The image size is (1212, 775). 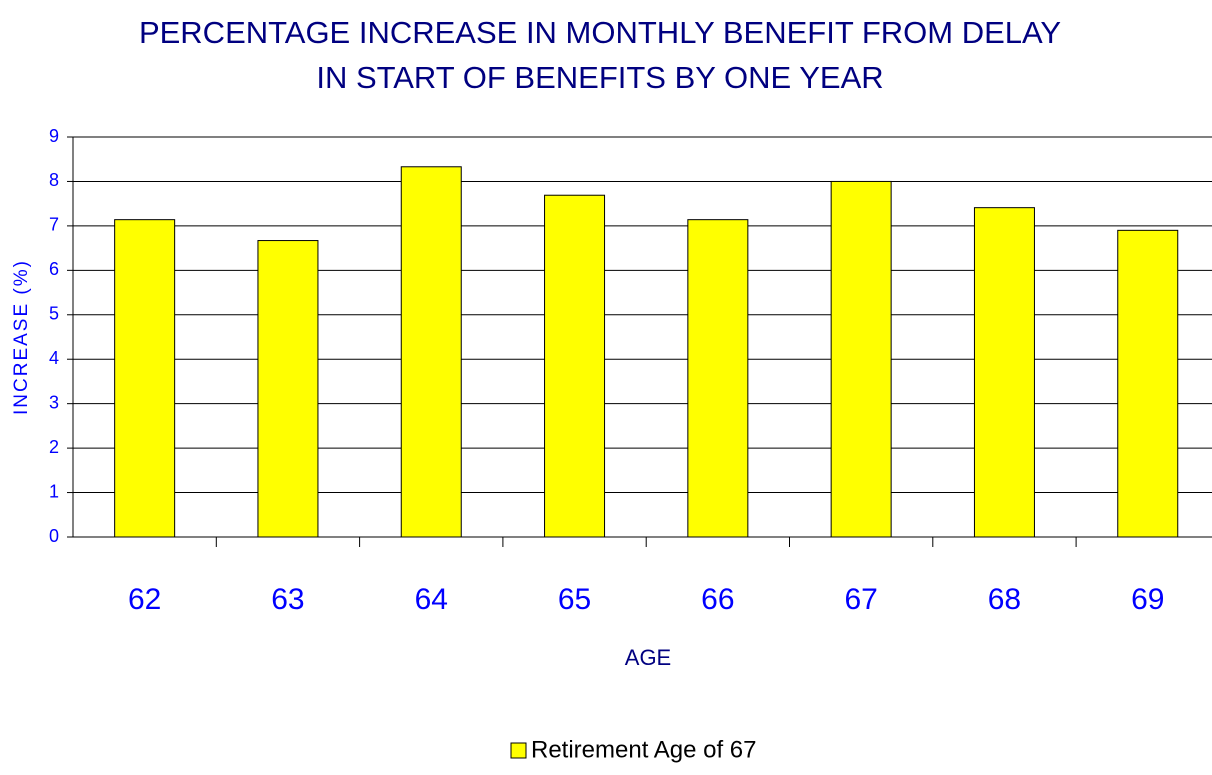 I want to click on x-tick-label: 63, so click(x=287, y=599).